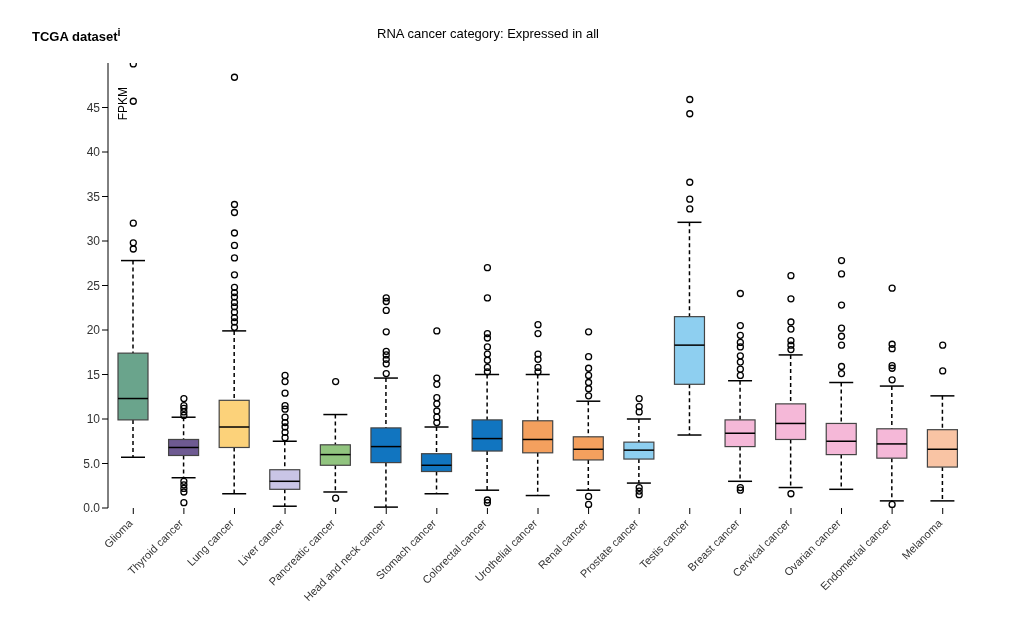 Image resolution: width=1021 pixels, height=625 pixels. What do you see at coordinates (93, 374) in the screenshot?
I see `y-tick-label: 15` at bounding box center [93, 374].